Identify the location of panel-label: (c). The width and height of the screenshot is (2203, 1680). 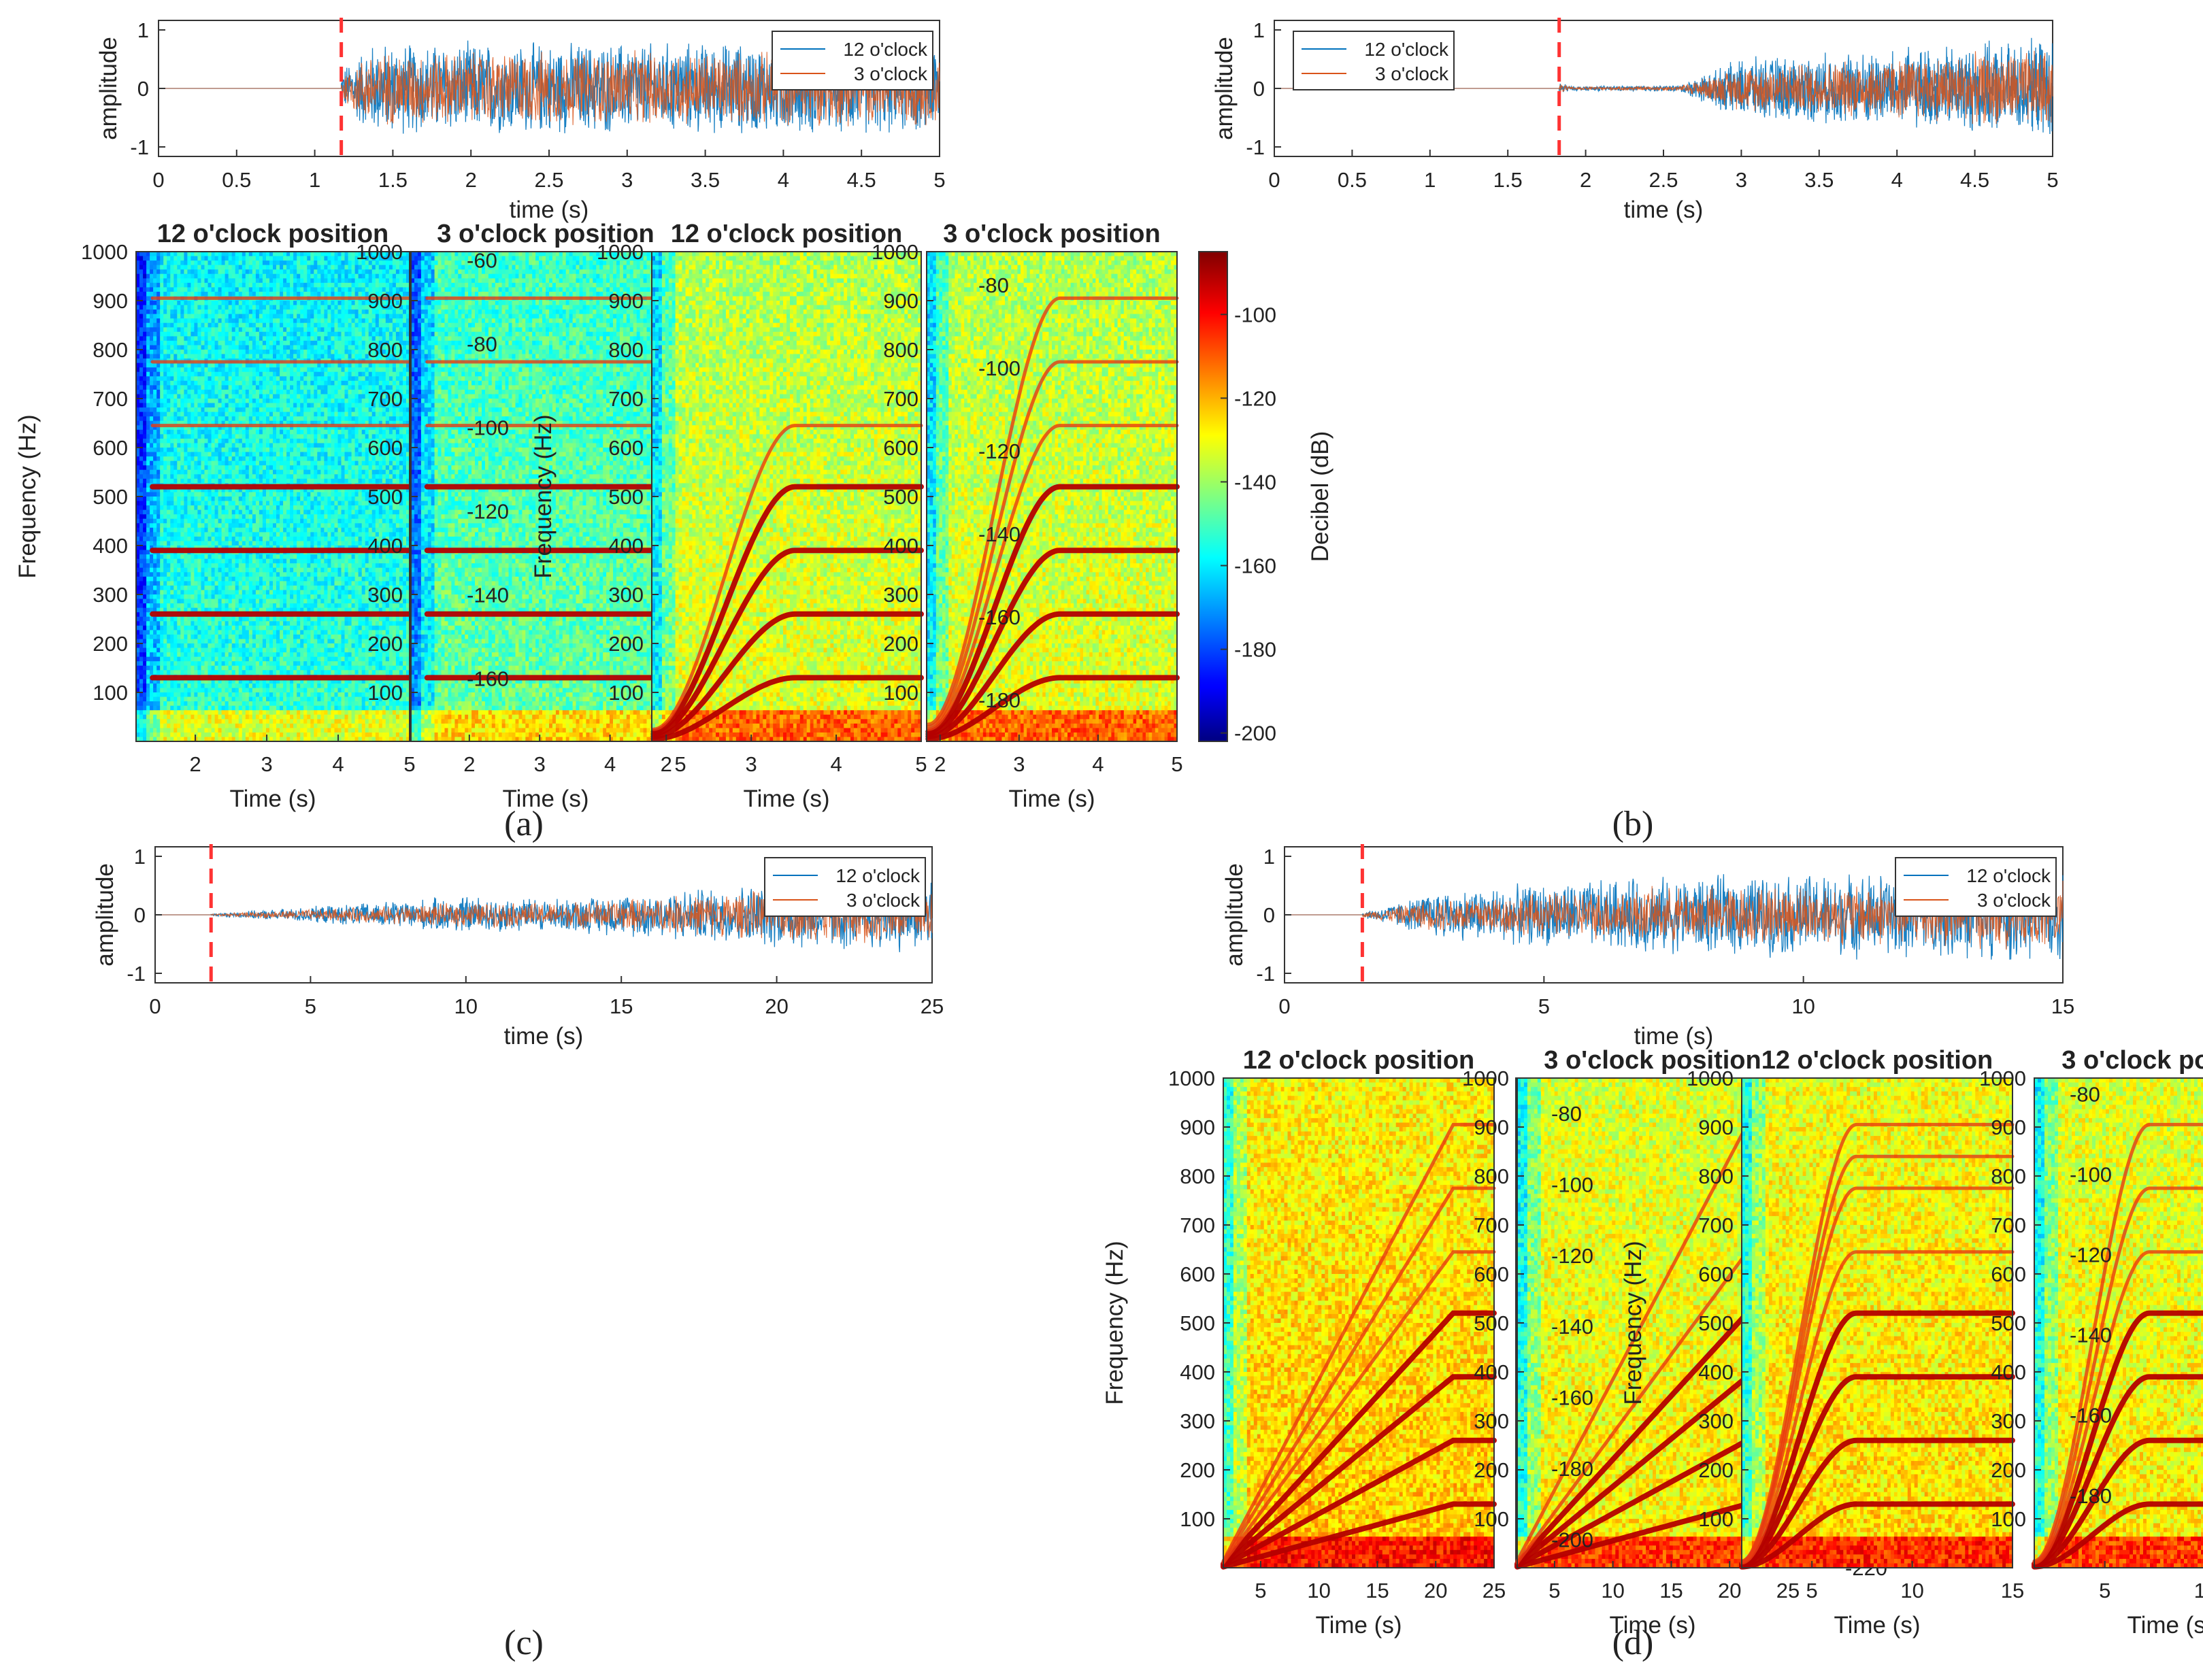
(524, 1643).